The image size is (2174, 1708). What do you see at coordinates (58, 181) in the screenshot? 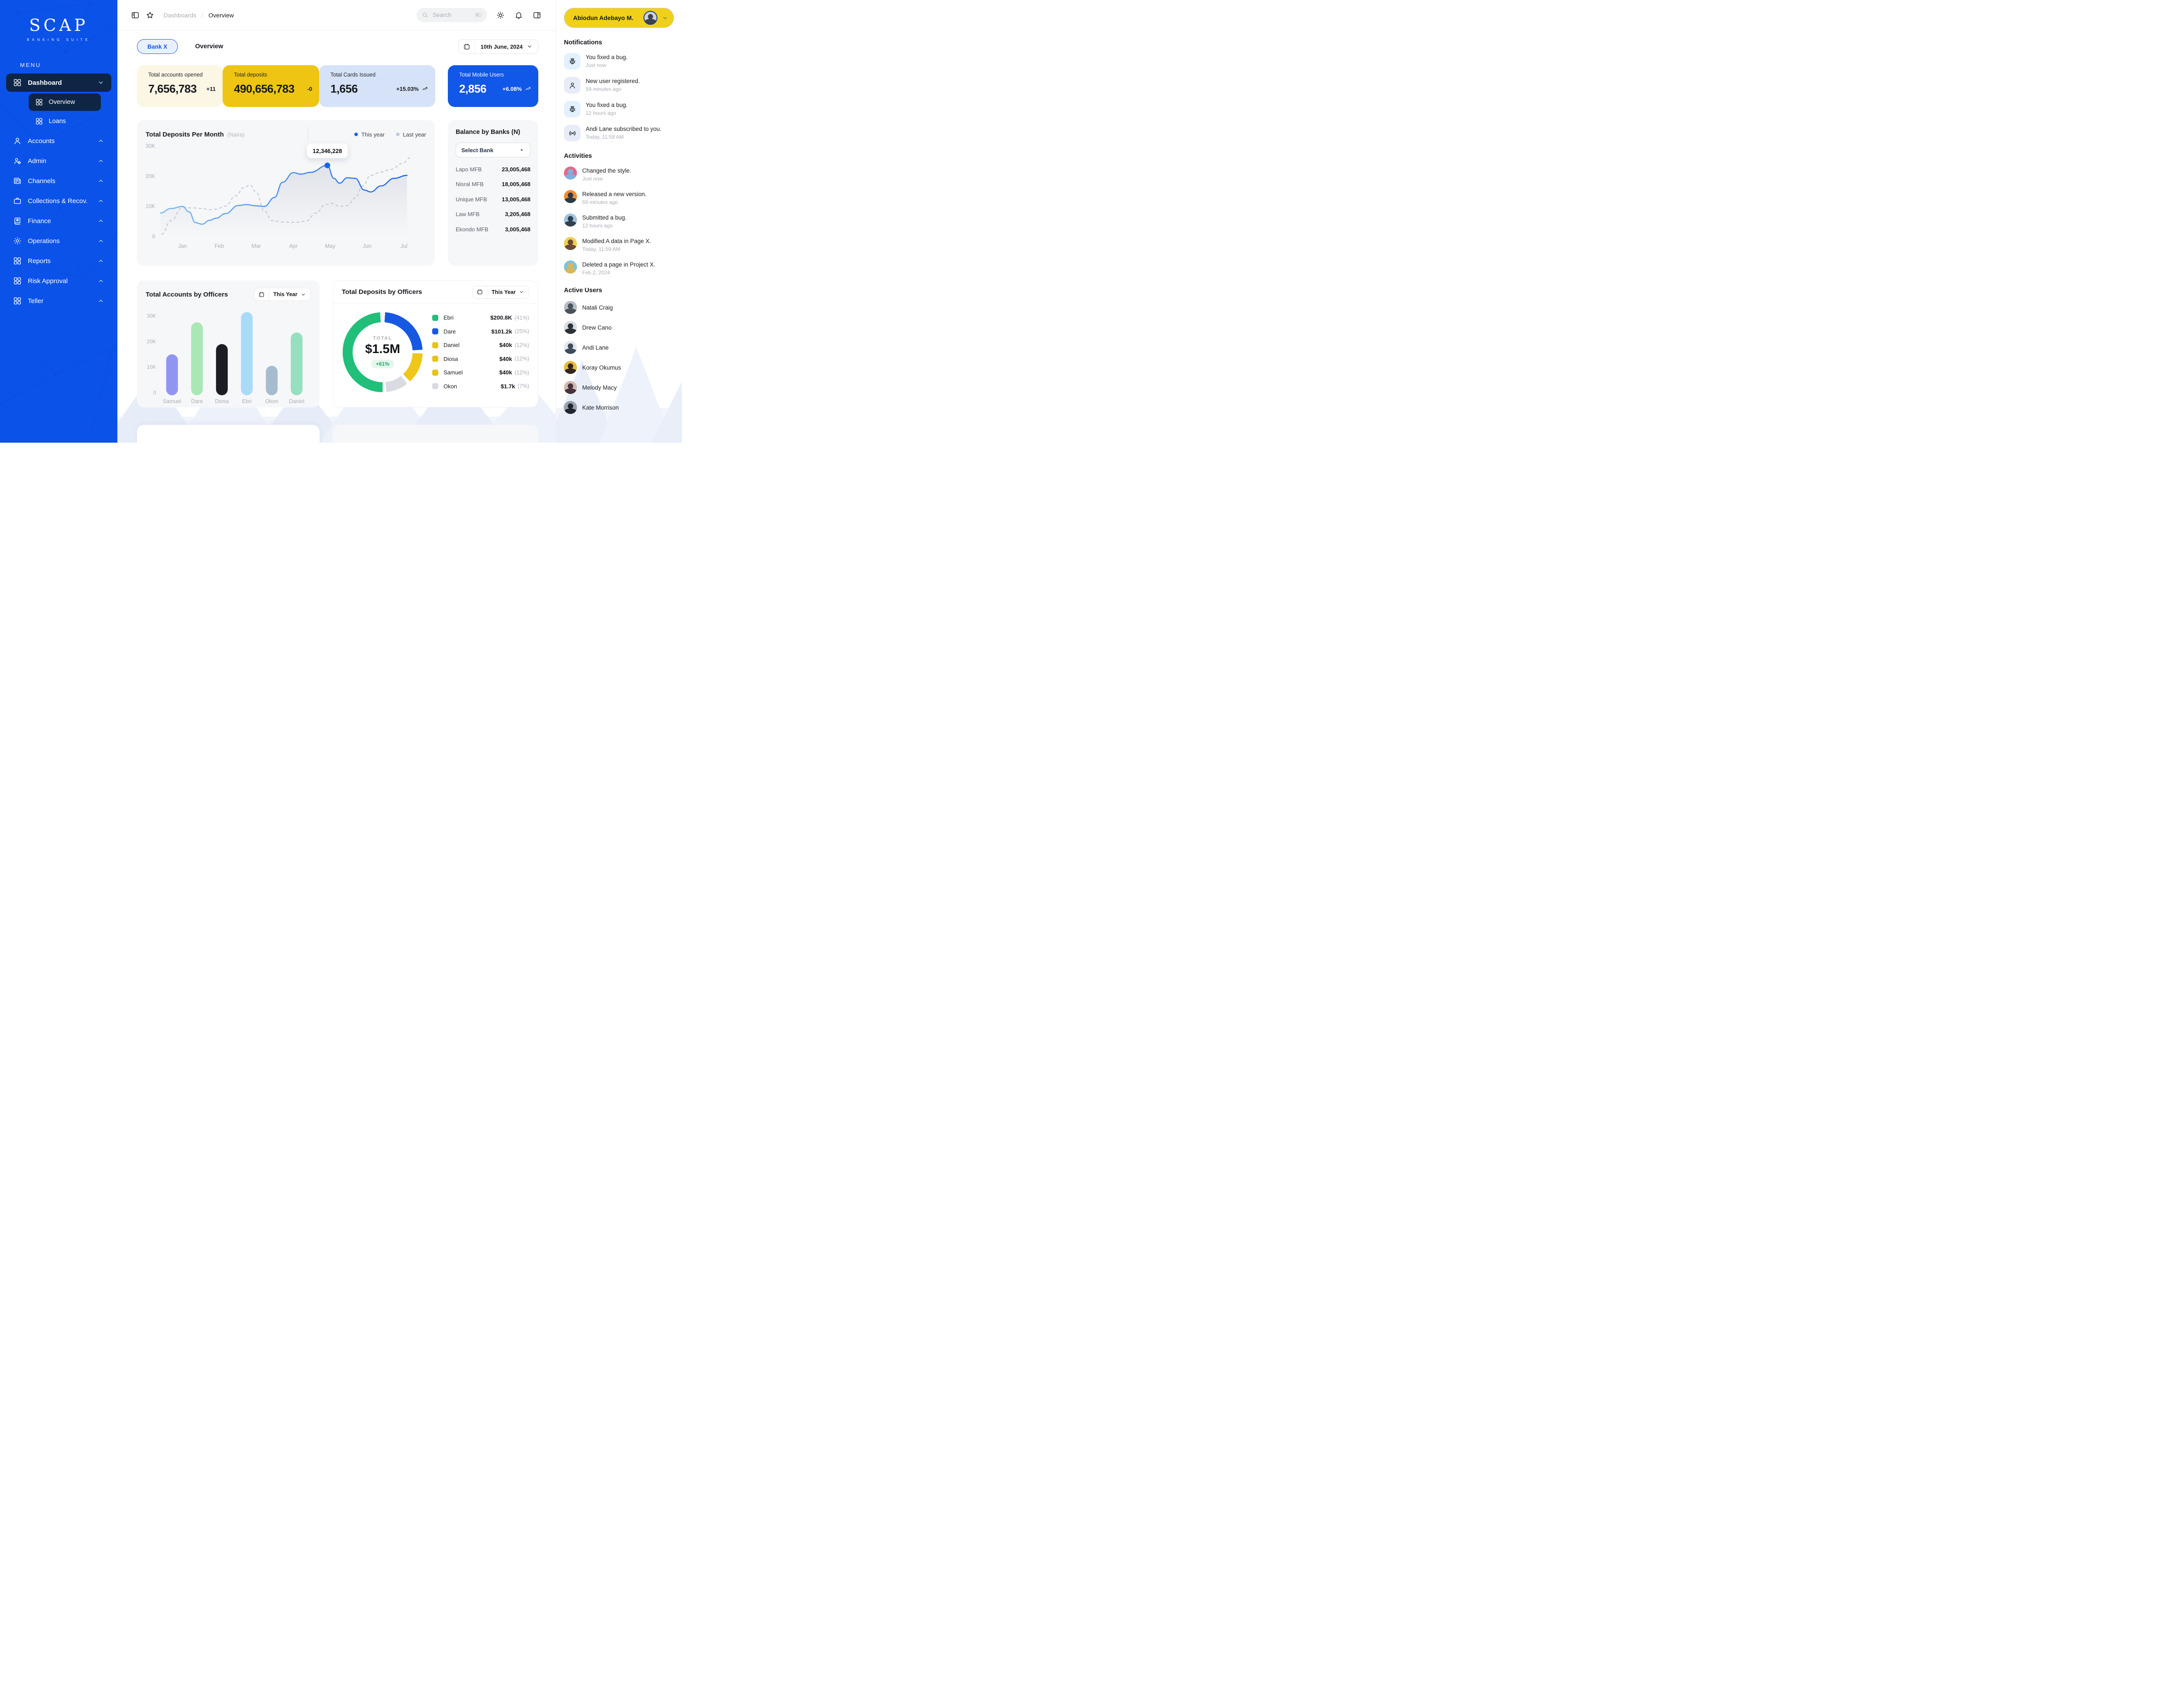
I see `sidebar-item-channels: Channels` at bounding box center [58, 181].